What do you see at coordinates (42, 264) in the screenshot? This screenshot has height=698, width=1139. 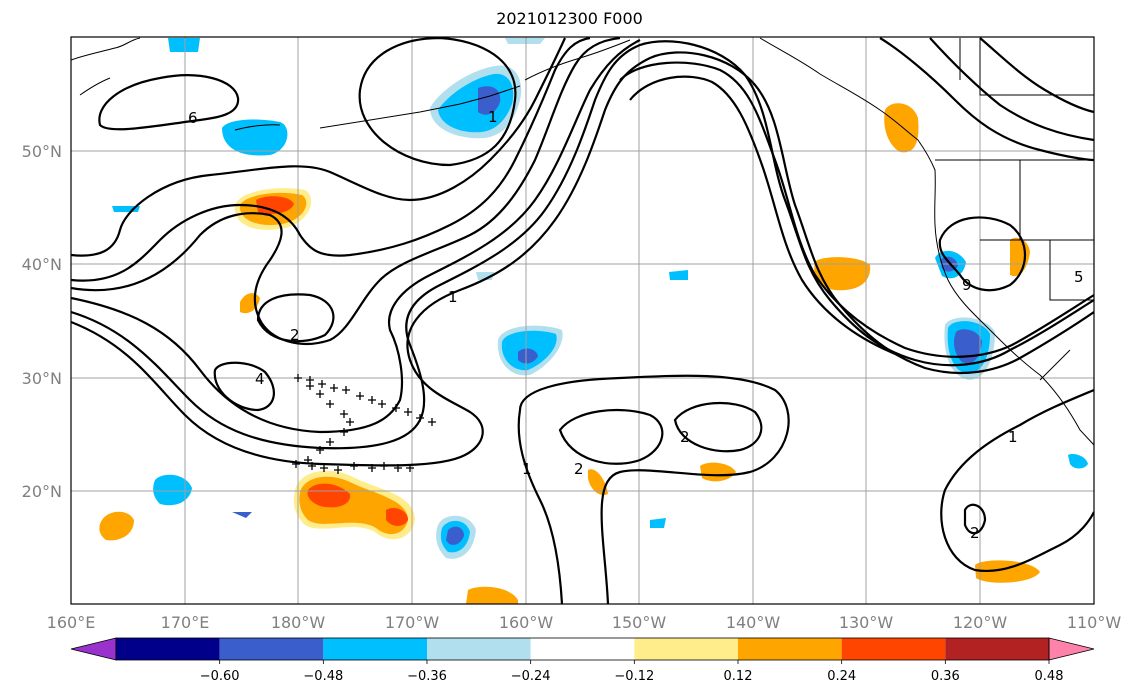 I see `lat-tick-label: 40°N` at bounding box center [42, 264].